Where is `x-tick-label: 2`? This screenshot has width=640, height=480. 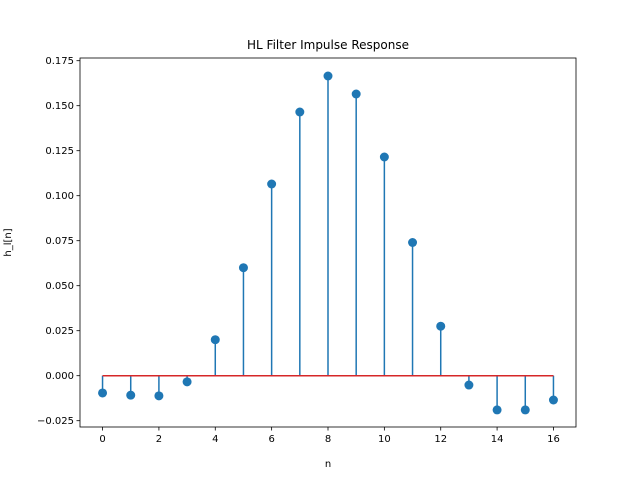
x-tick-label: 2 is located at coordinates (159, 439).